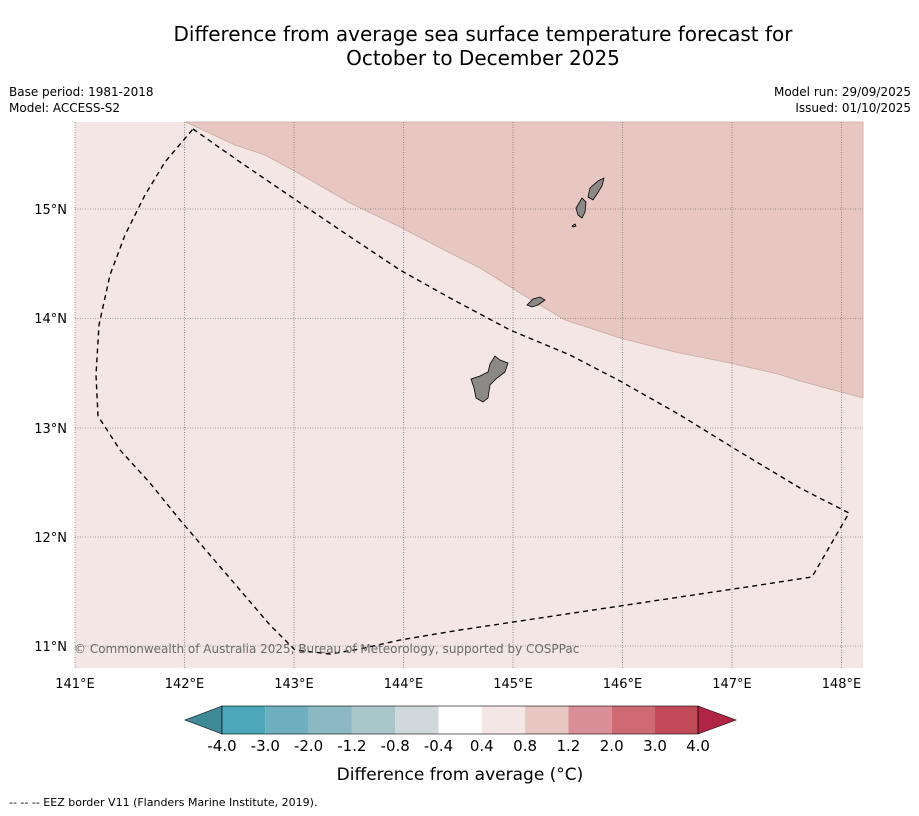 The width and height of the screenshot is (919, 816). Describe the element at coordinates (482, 746) in the screenshot. I see `colorbar-tick: 0.4` at that location.